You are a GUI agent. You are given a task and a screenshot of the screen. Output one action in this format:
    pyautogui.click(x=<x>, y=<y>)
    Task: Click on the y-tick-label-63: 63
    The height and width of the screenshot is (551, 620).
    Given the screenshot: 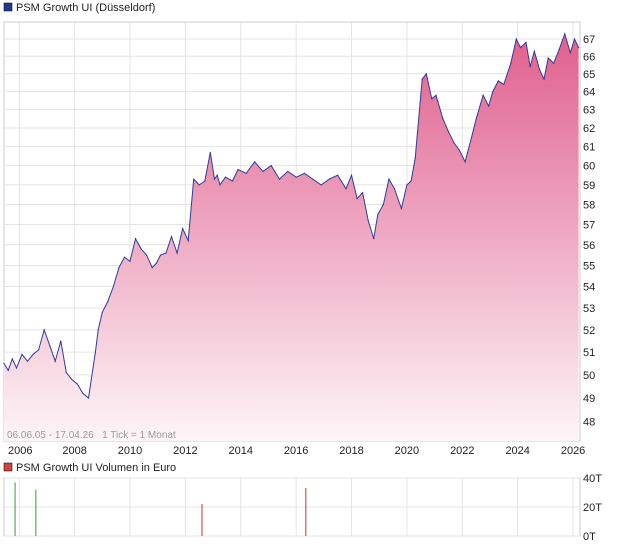 What is the action you would take?
    pyautogui.click(x=589, y=111)
    